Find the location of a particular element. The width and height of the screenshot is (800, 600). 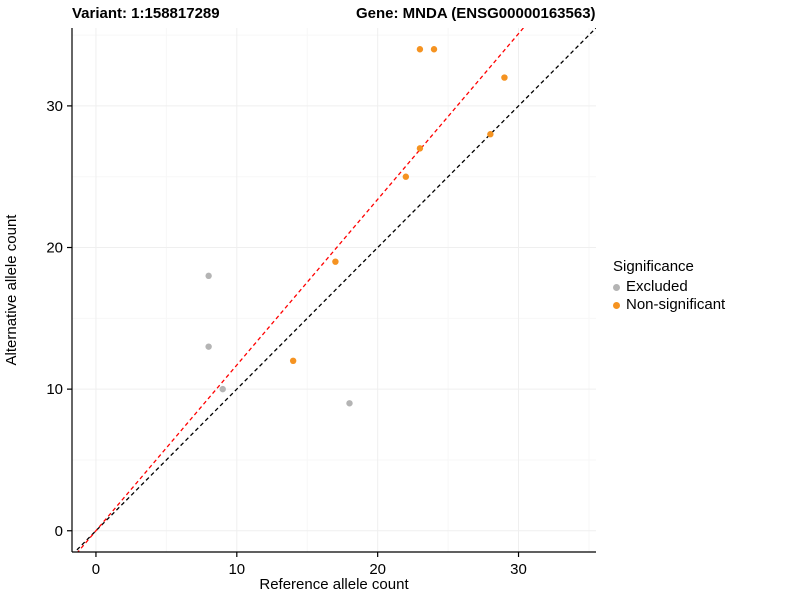

y-tick-label: 20 is located at coordinates (54, 248).